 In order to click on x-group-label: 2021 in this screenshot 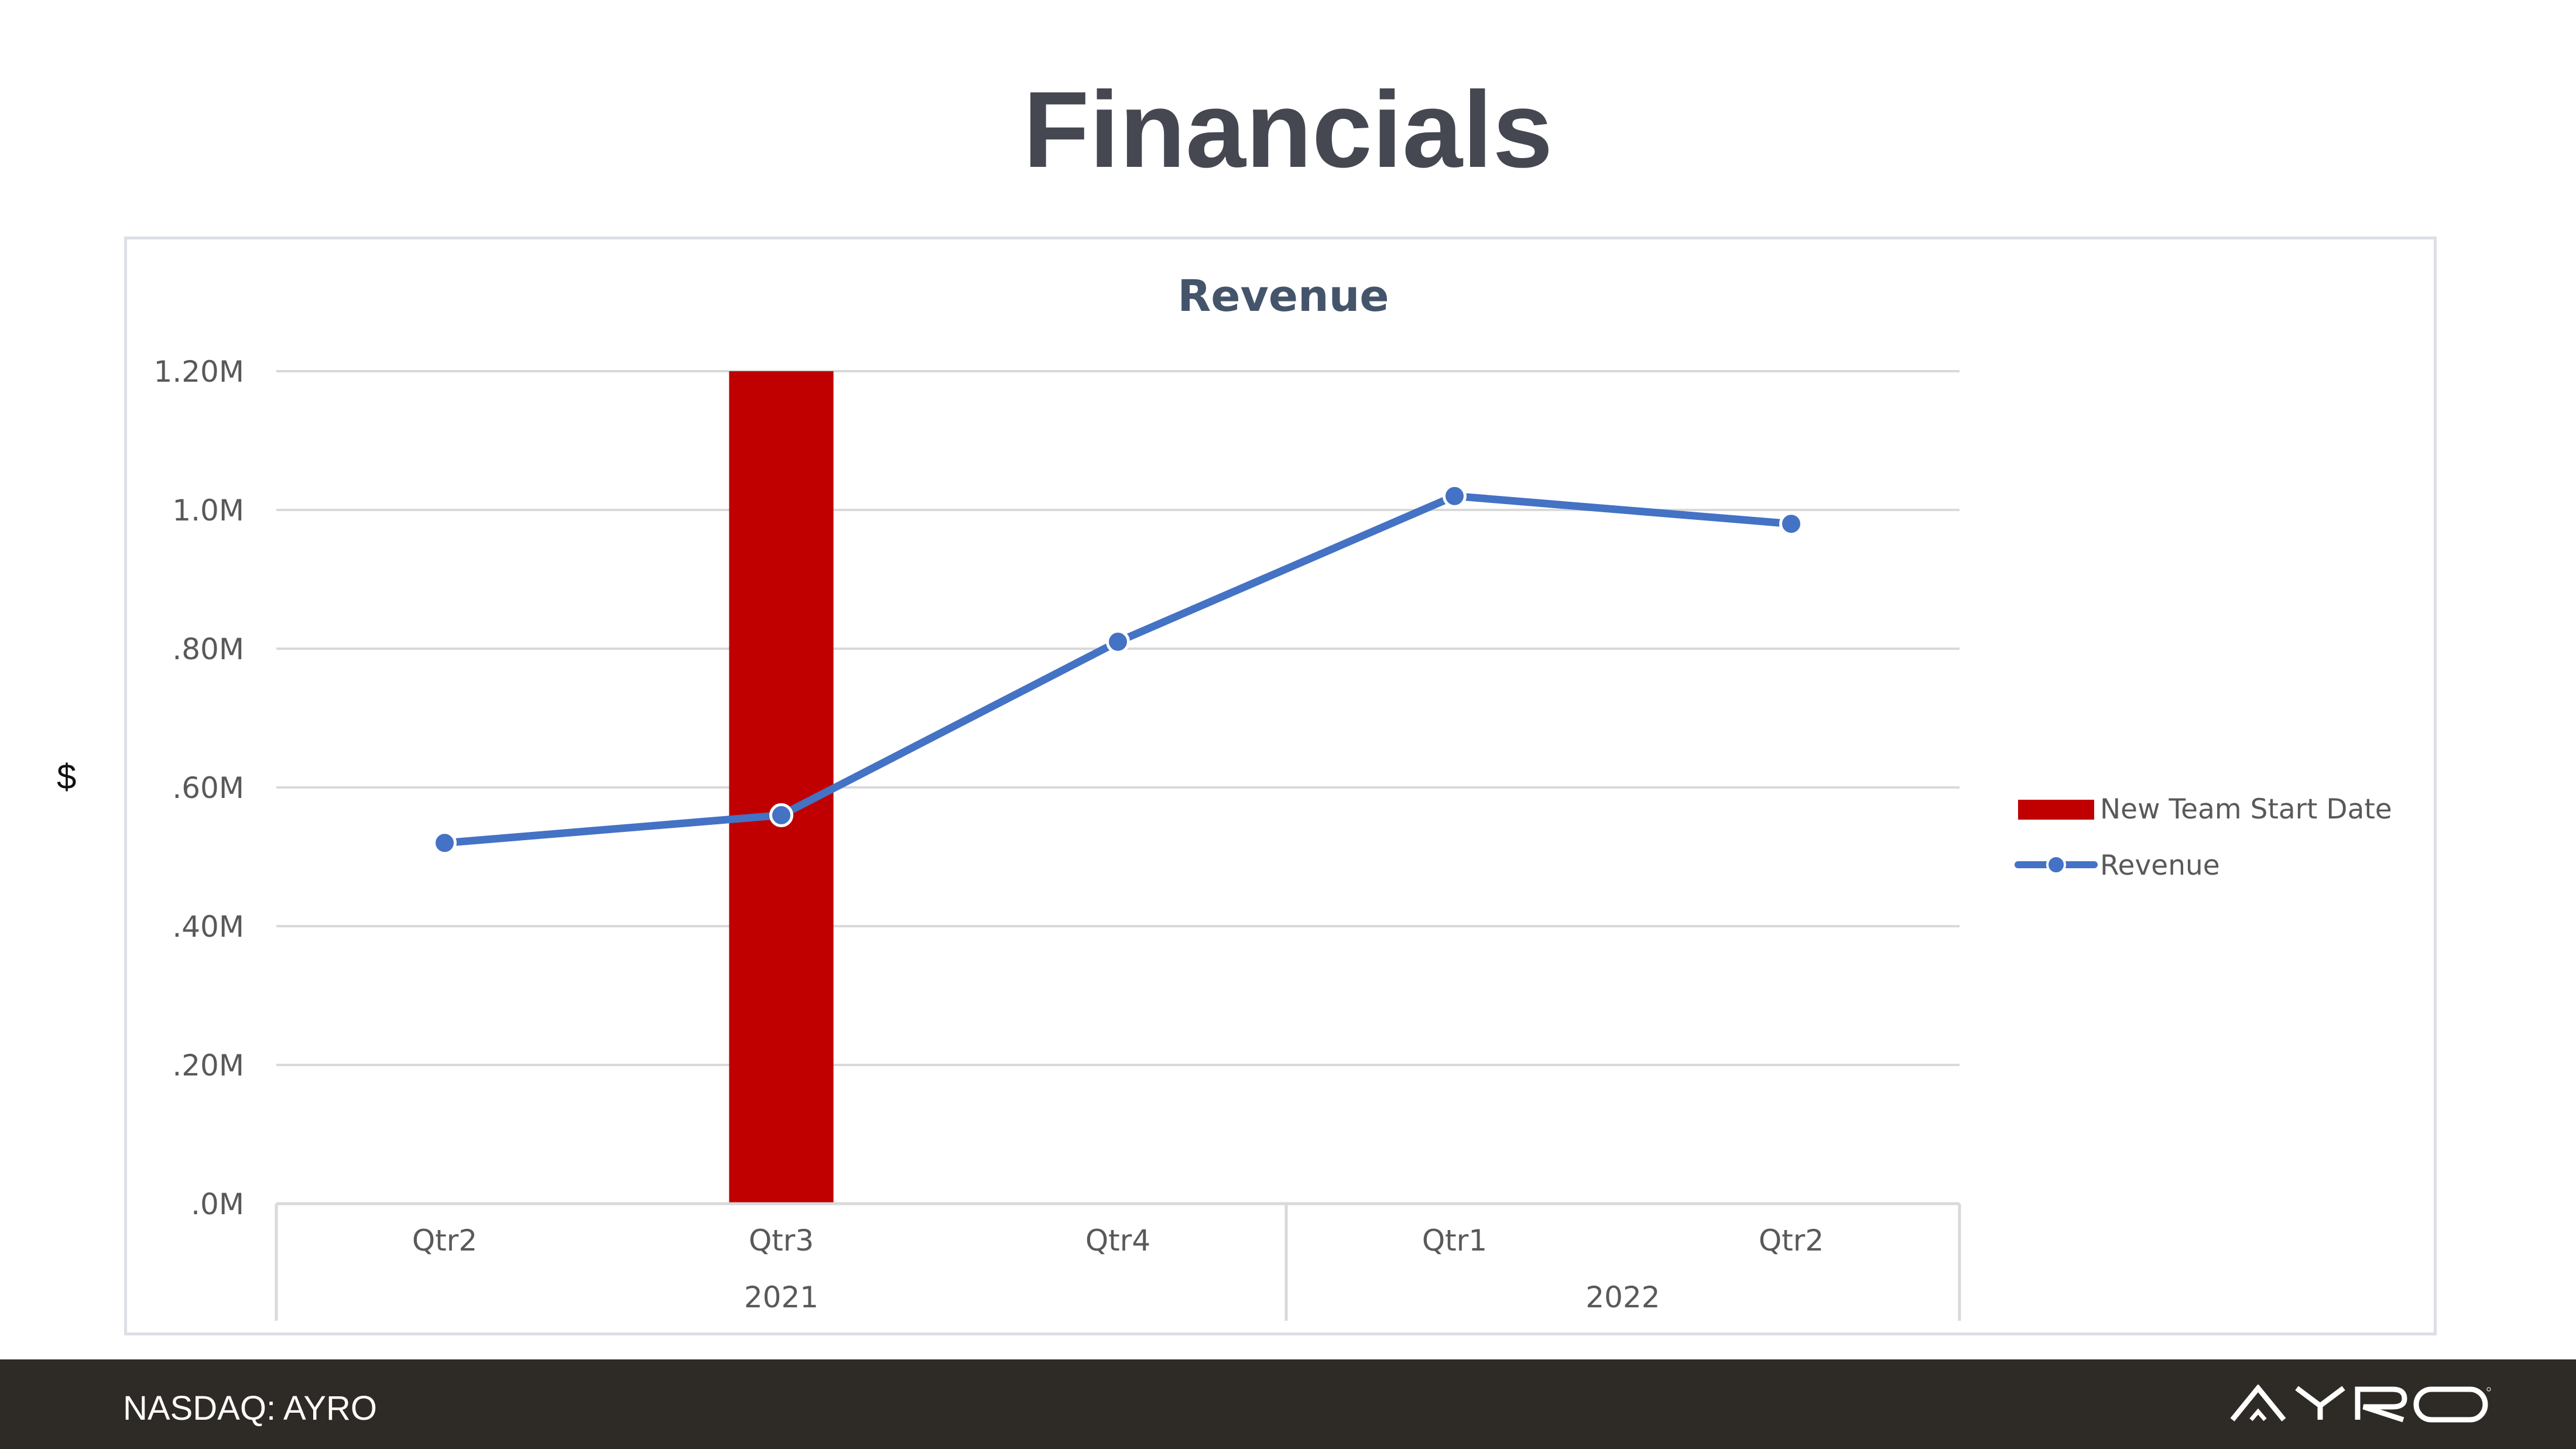, I will do `click(781, 1297)`.